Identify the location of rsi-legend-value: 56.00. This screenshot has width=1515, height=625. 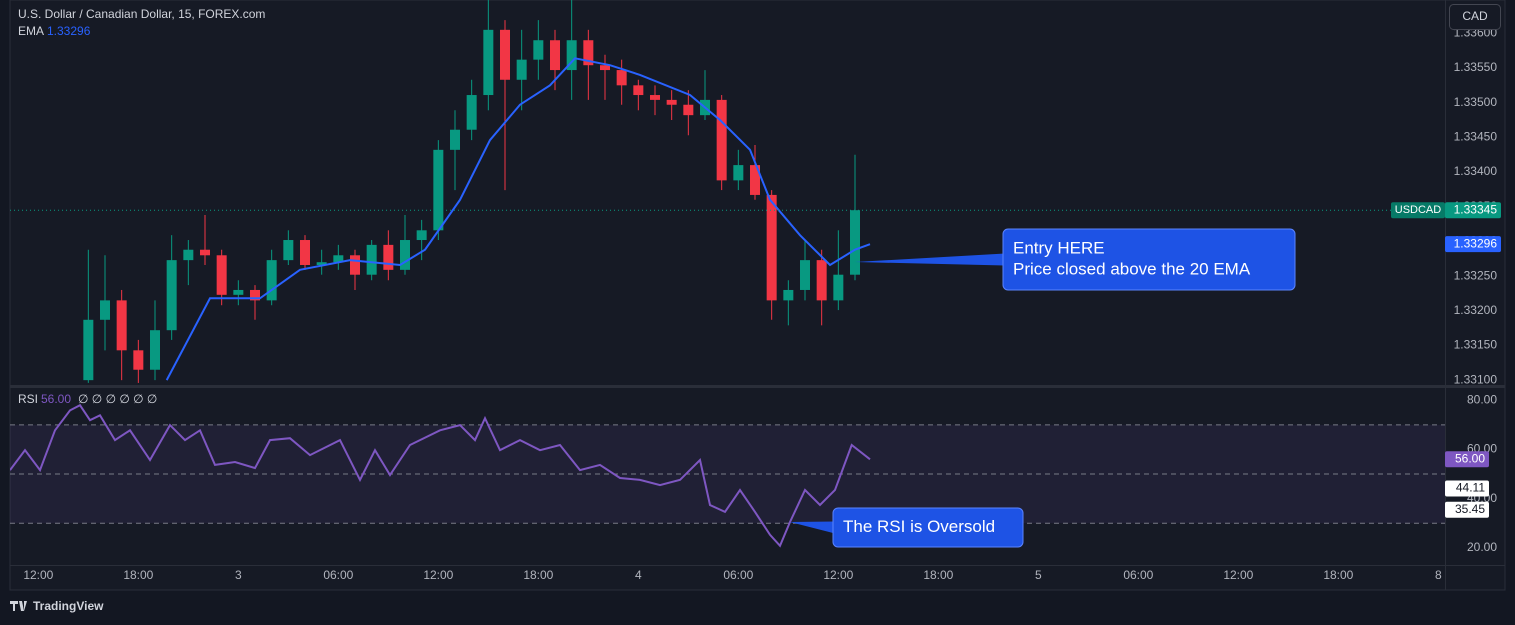
(56, 399).